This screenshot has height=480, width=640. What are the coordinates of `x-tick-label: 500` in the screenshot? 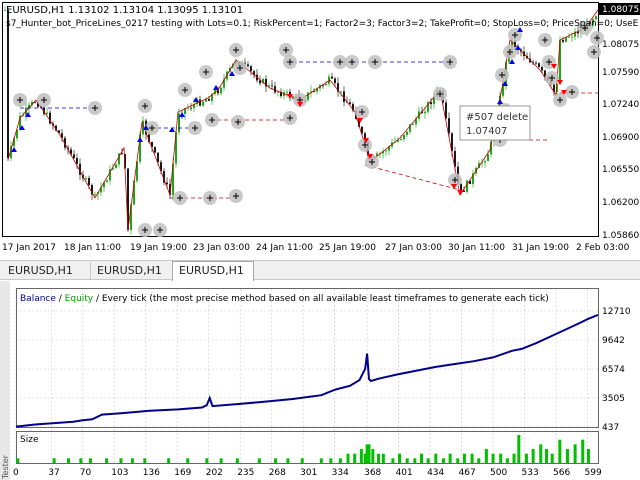 It's located at (498, 473).